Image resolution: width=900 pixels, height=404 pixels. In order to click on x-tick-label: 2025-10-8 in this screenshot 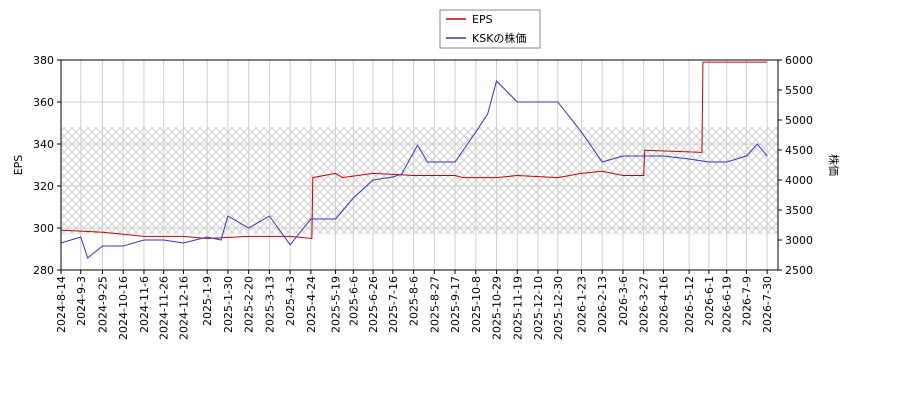, I will do `click(476, 304)`.